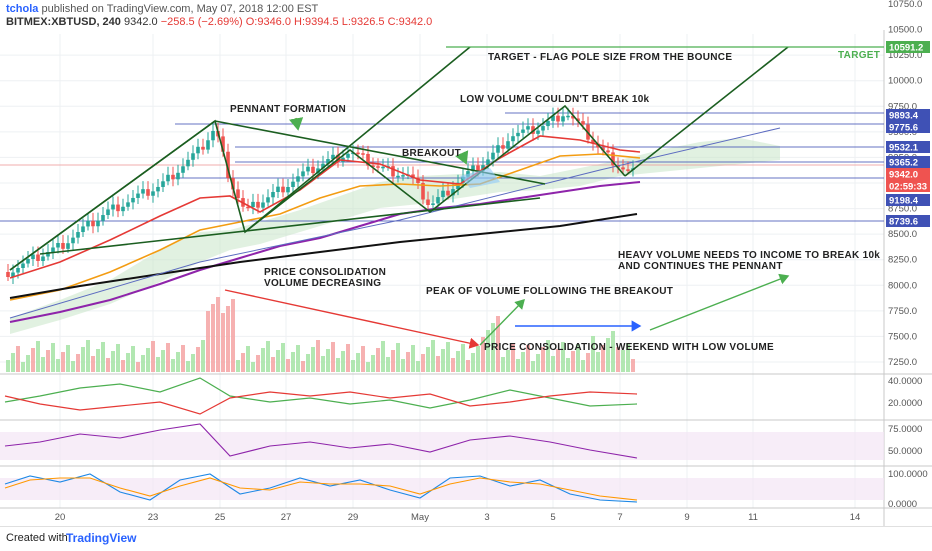 The image size is (932, 551). What do you see at coordinates (905, 55) in the screenshot?
I see `price-tick-label: 10250.0` at bounding box center [905, 55].